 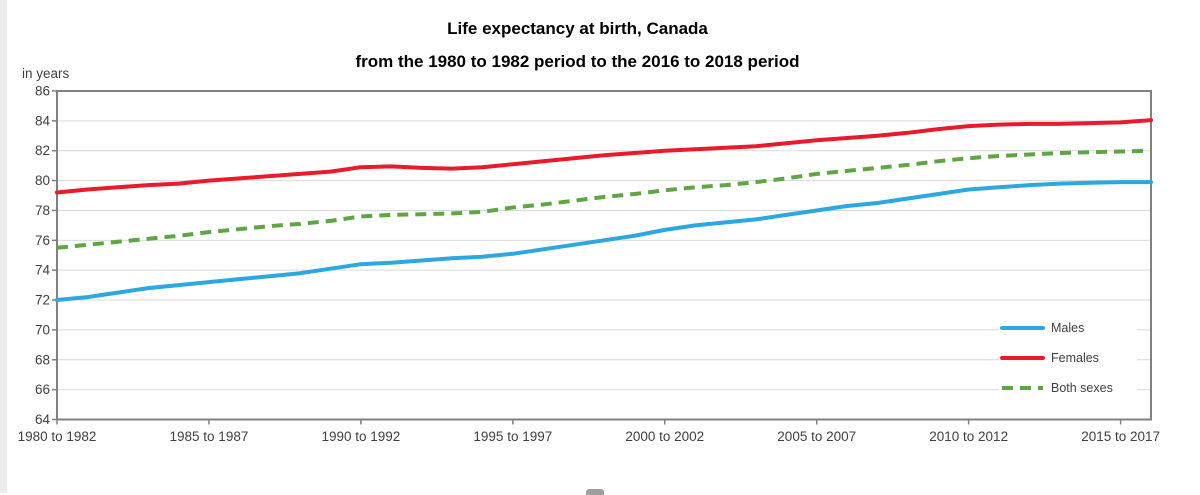 What do you see at coordinates (595, 492) in the screenshot?
I see `horizontal-scrollbar-thumb` at bounding box center [595, 492].